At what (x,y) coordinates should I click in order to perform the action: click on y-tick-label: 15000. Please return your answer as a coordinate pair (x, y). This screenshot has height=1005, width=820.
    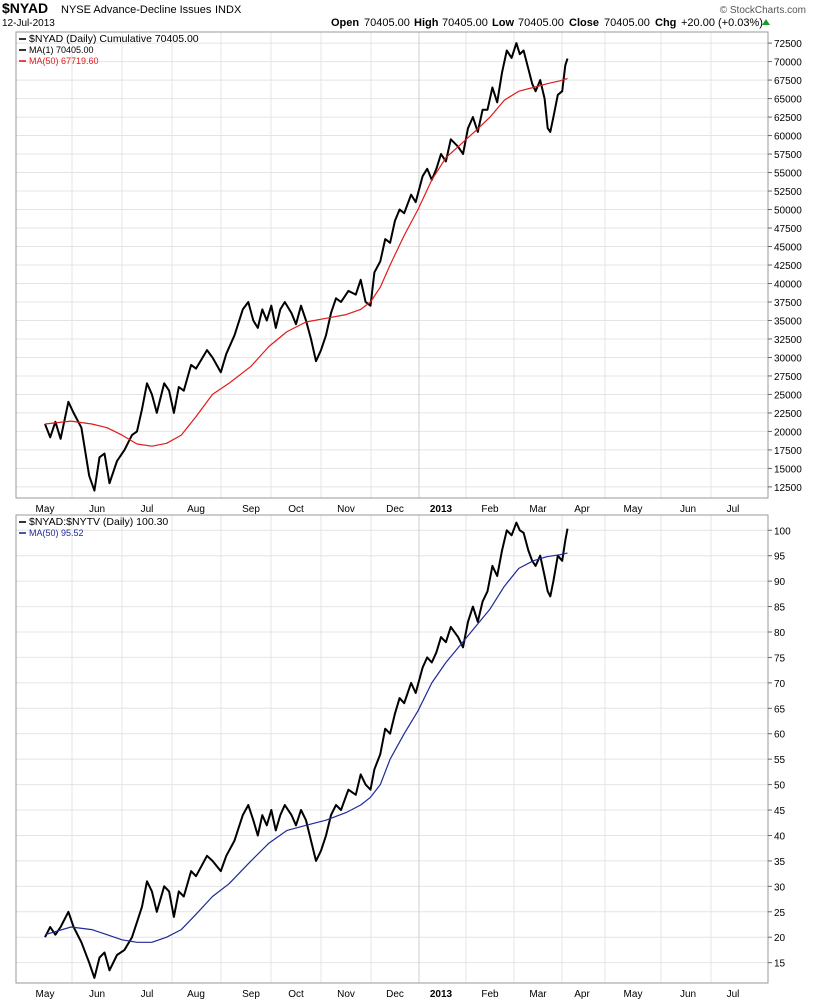
    Looking at the image, I should click on (788, 469).